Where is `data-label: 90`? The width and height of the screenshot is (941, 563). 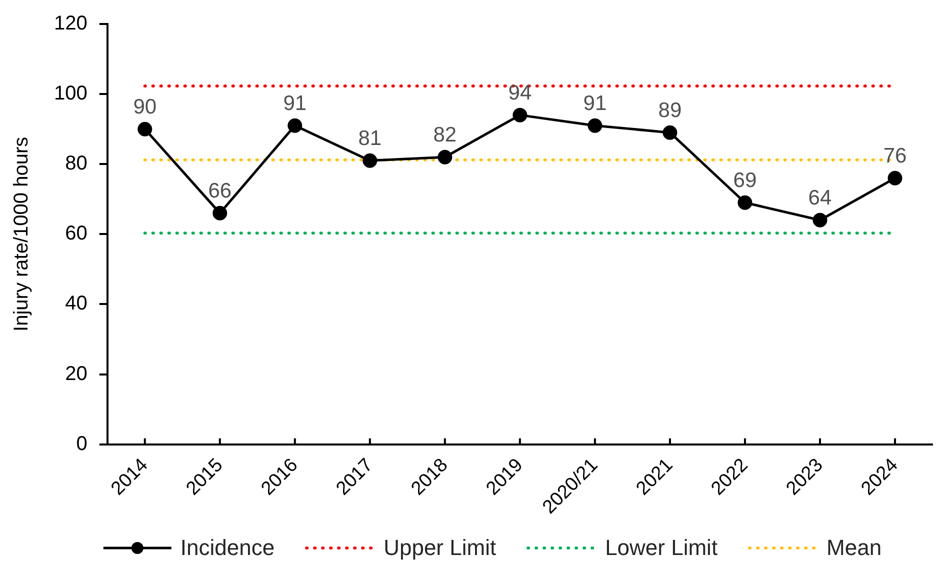
data-label: 90 is located at coordinates (145, 106).